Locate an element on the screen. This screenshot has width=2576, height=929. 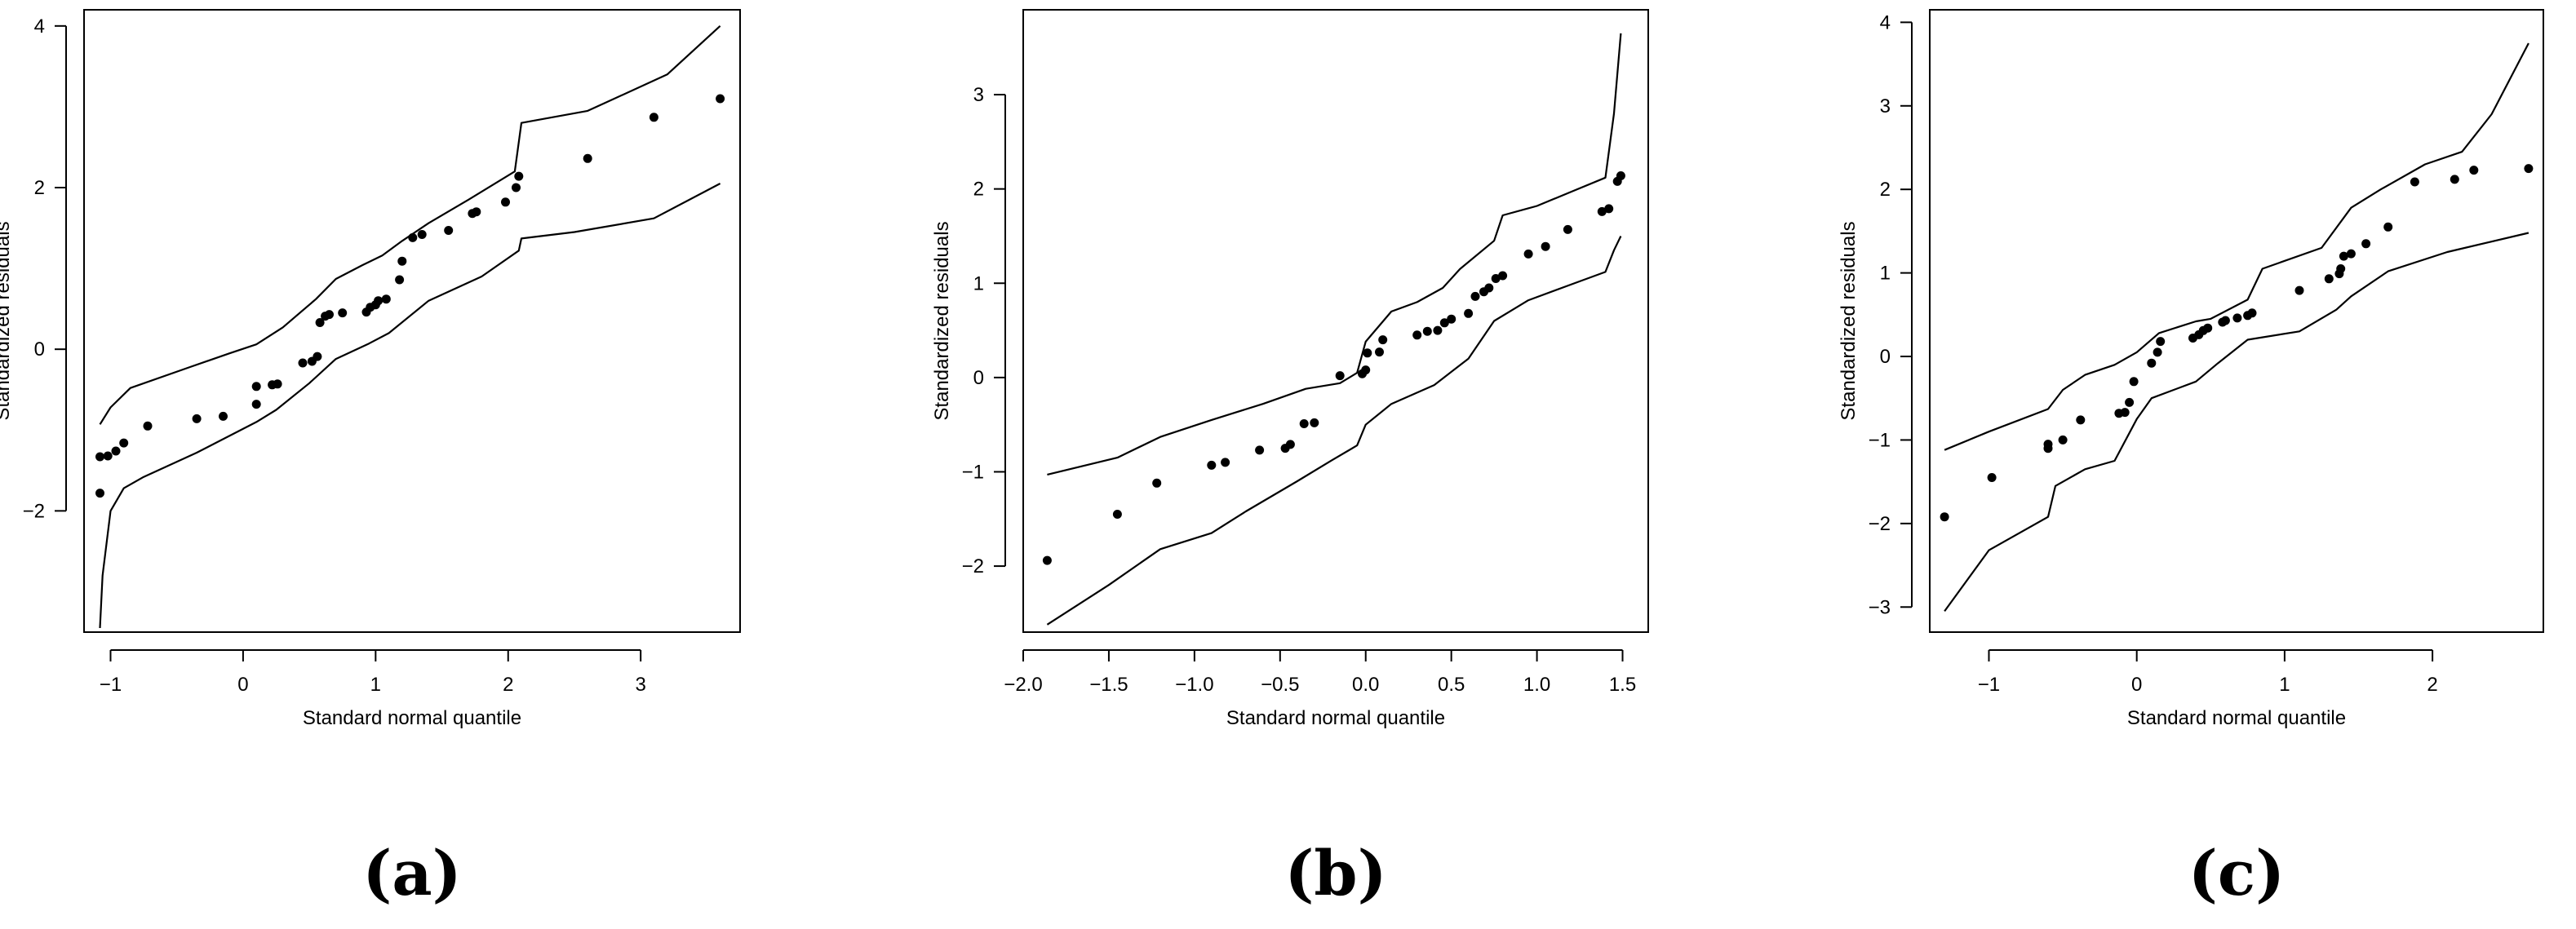
panel-label: (c) is located at coordinates (2236, 873).